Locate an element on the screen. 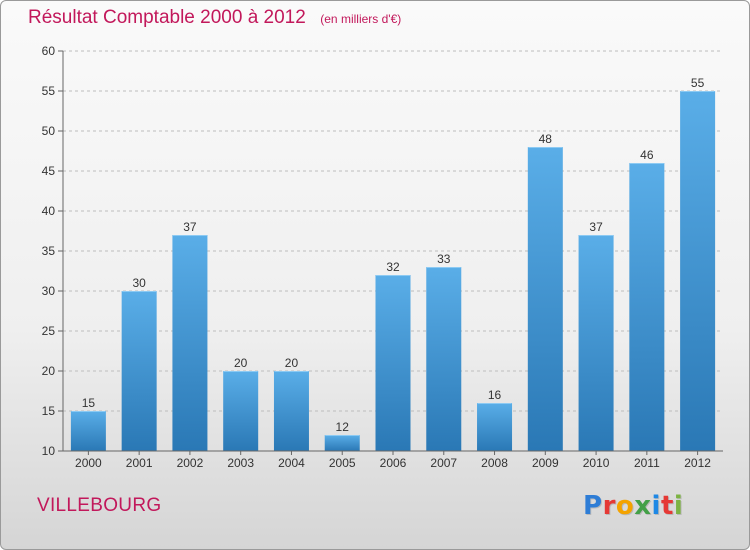  y-tick-label: 45 is located at coordinates (49, 171).